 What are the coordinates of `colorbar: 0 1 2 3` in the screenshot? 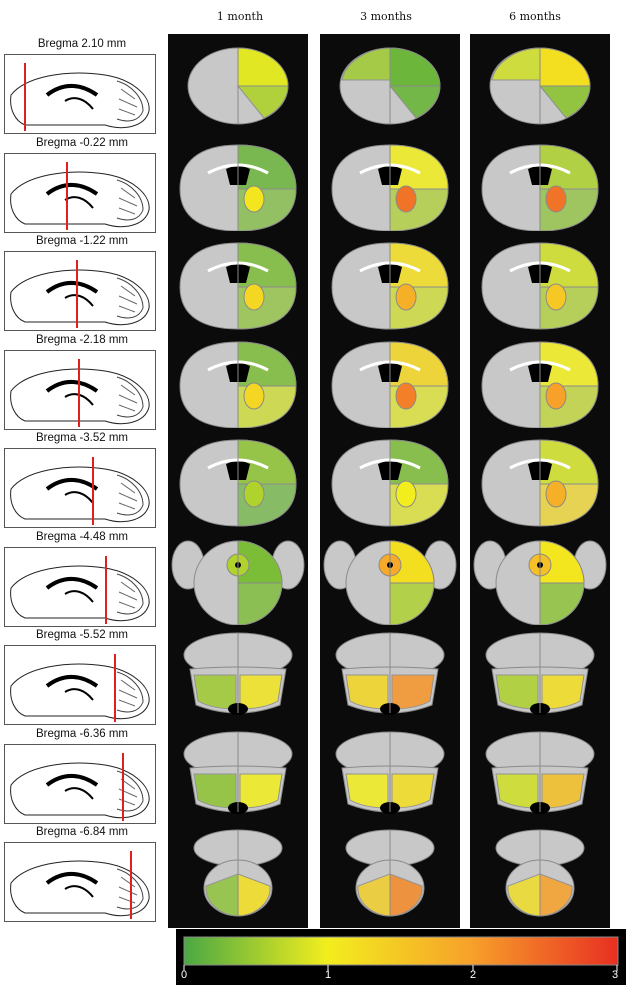 It's located at (401, 957).